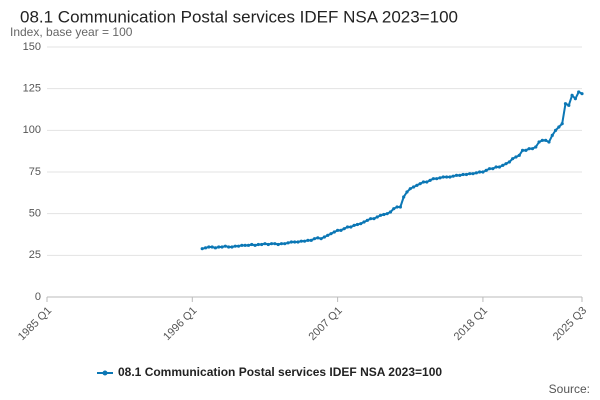  What do you see at coordinates (570, 324) in the screenshot?
I see `x-tick-label: 2025 Q3` at bounding box center [570, 324].